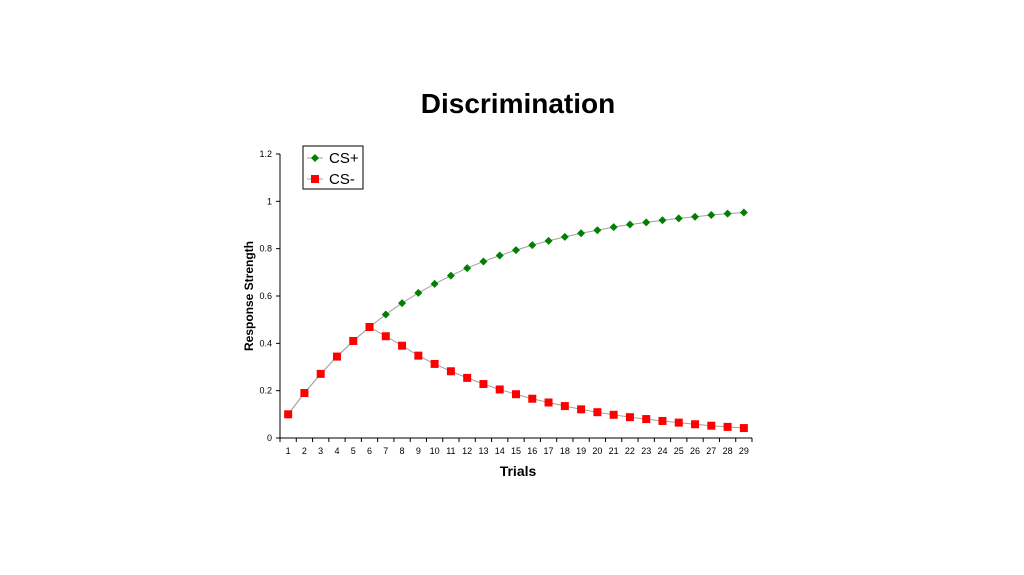  Describe the element at coordinates (500, 451) in the screenshot. I see `x-tick-label: 14` at that location.